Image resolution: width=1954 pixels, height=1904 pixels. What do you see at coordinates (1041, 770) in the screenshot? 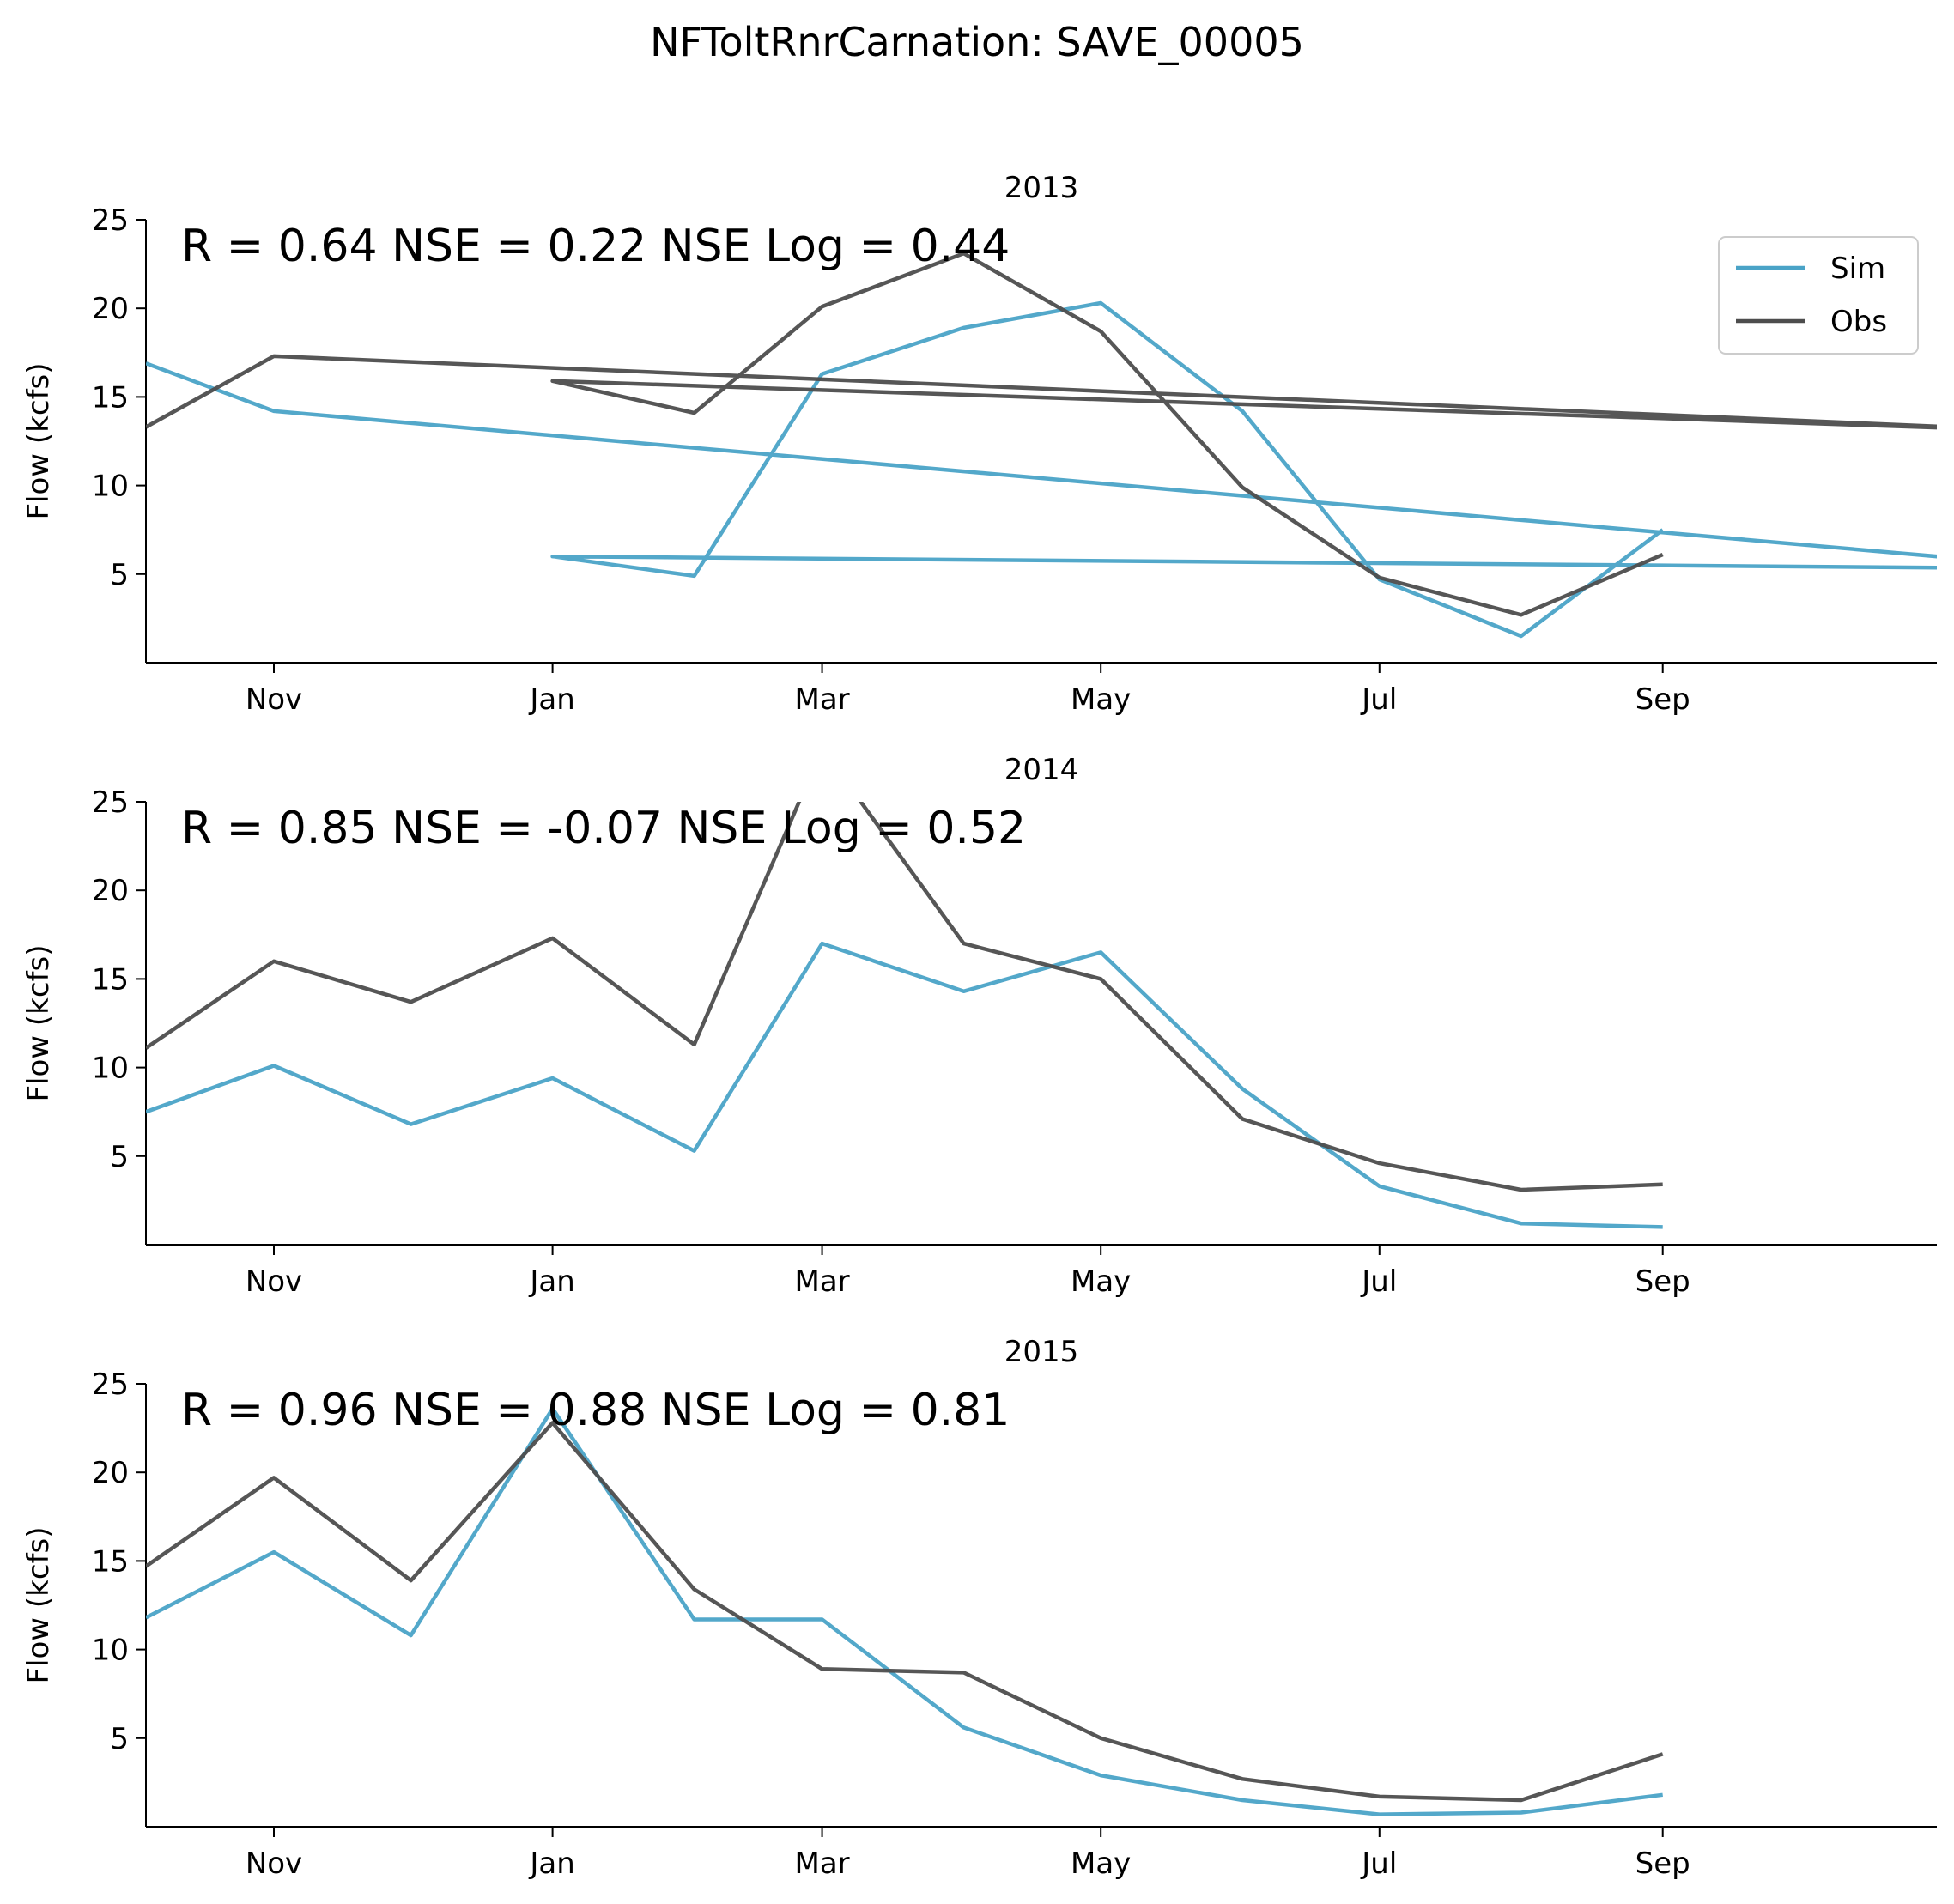
I see `panel-title-2014: 2014` at bounding box center [1041, 770].